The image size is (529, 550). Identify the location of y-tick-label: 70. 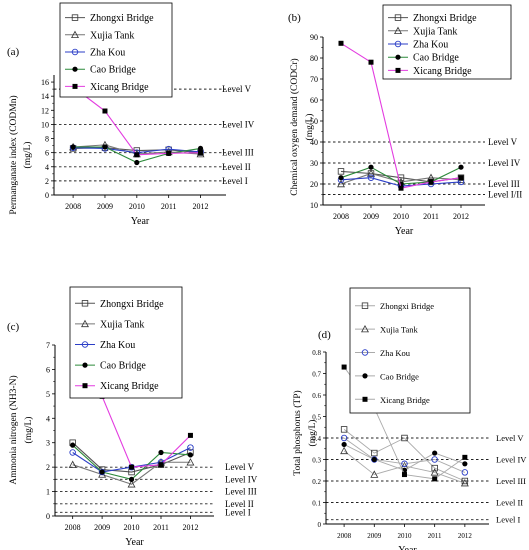
(314, 79).